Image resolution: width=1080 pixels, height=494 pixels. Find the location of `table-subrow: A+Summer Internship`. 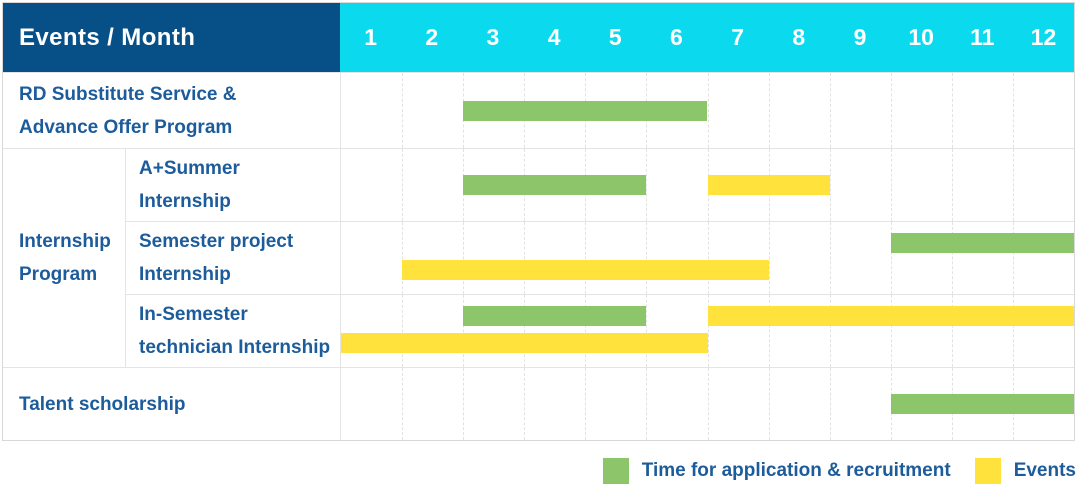

table-subrow: A+Summer Internship is located at coordinates (600, 185).